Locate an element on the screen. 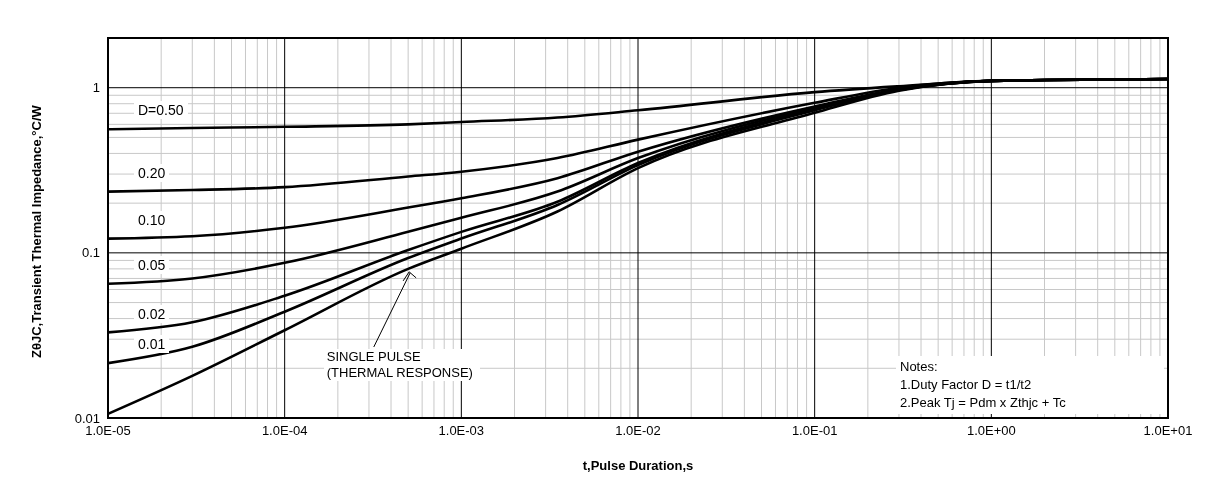 The image size is (1213, 495). series-label: 0.05 is located at coordinates (152, 264).